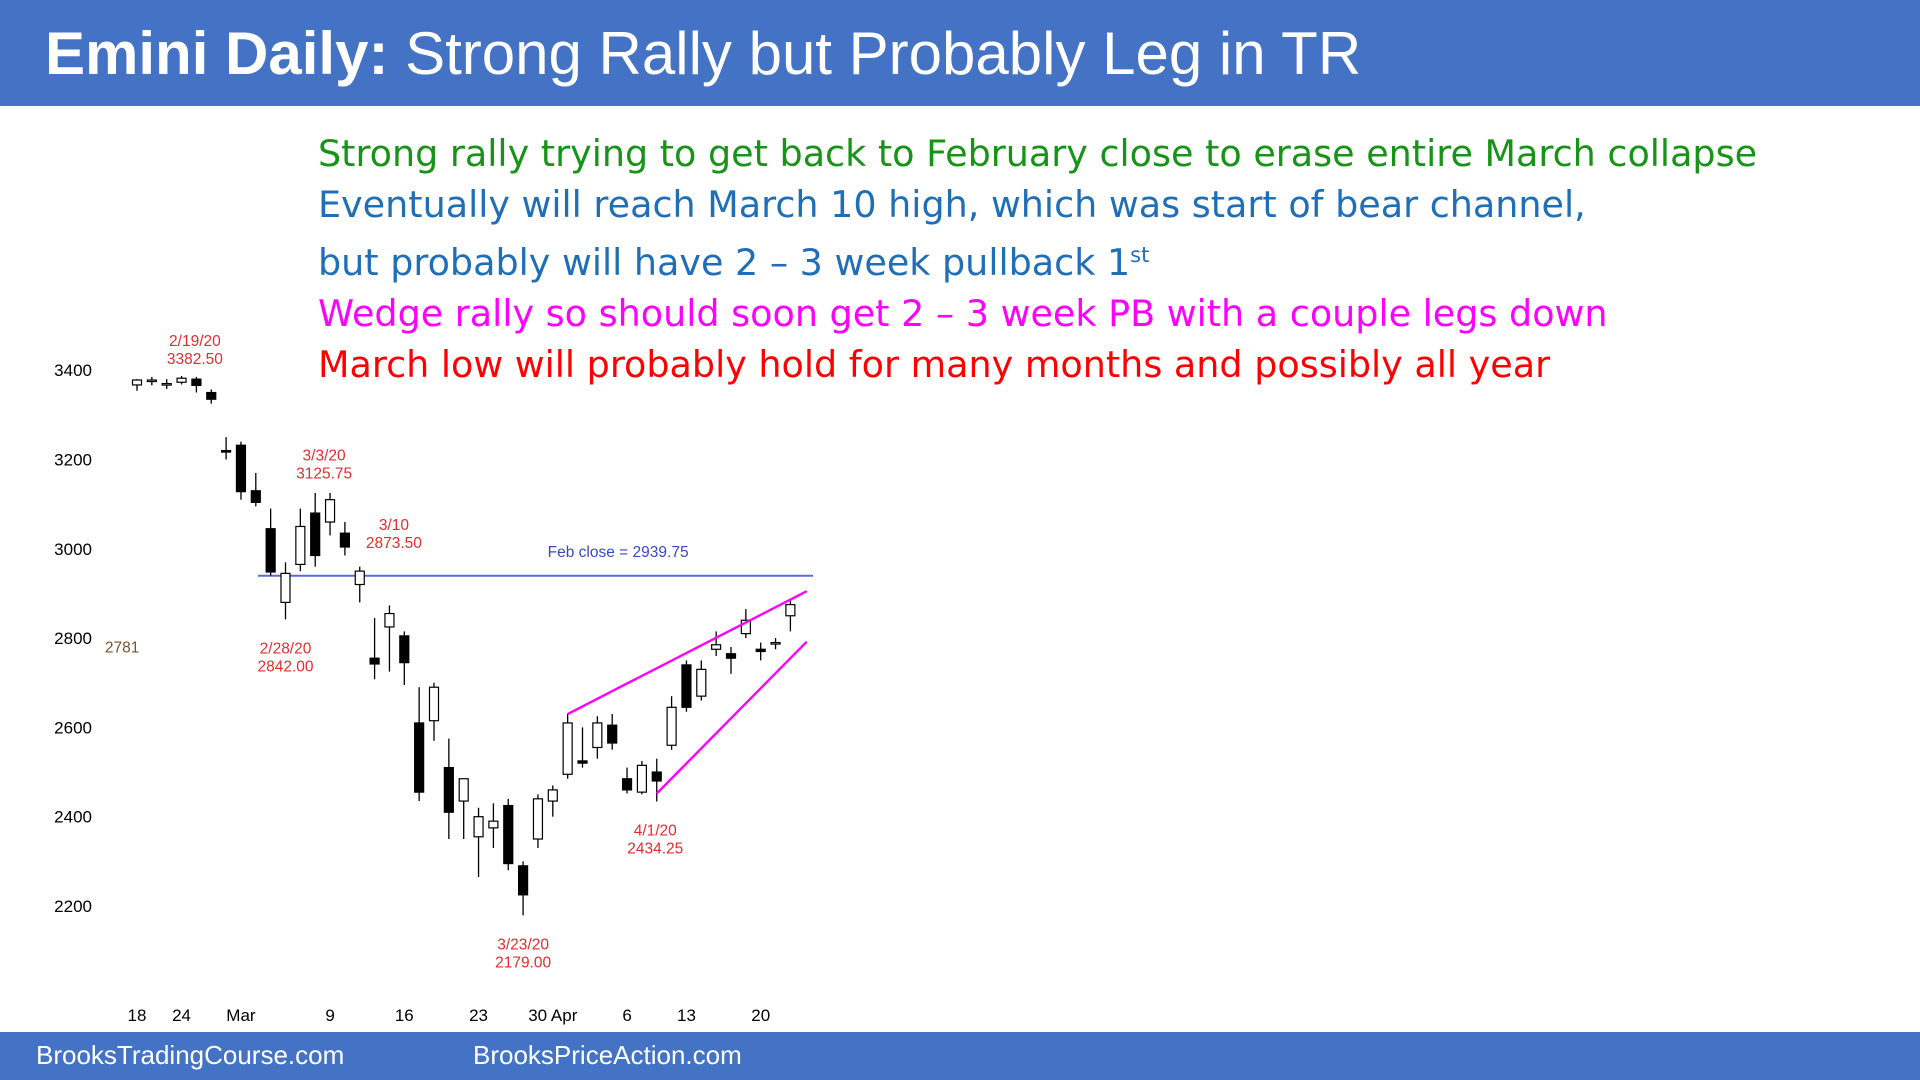 The height and width of the screenshot is (1080, 1920). I want to click on annotation-label: 2179.00, so click(523, 962).